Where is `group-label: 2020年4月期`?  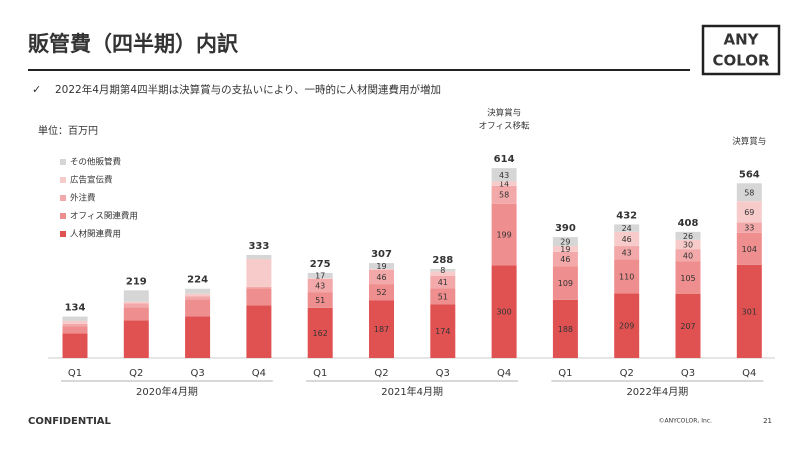 group-label: 2020年4月期 is located at coordinates (167, 391).